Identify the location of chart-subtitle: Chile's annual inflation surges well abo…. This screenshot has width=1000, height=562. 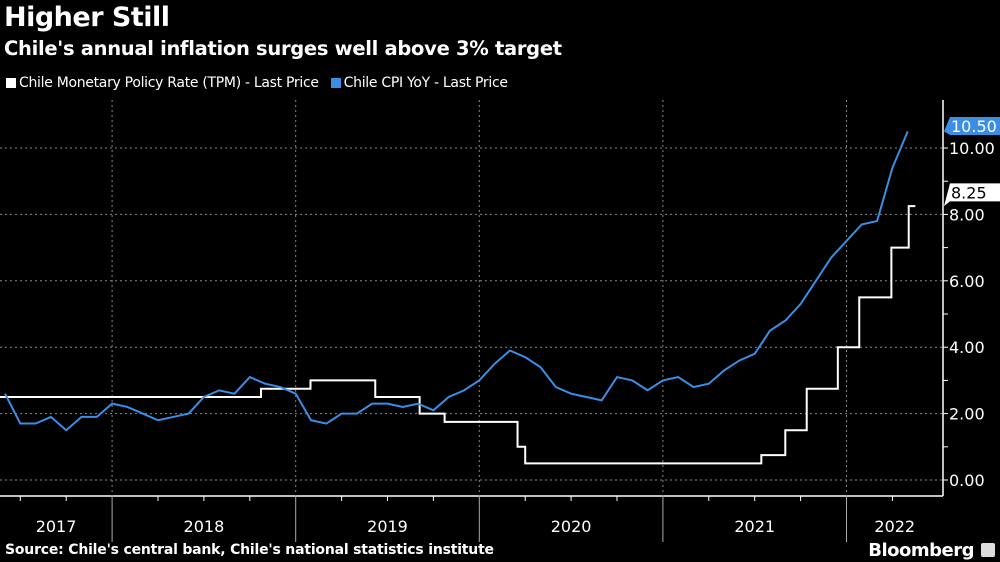
(283, 48).